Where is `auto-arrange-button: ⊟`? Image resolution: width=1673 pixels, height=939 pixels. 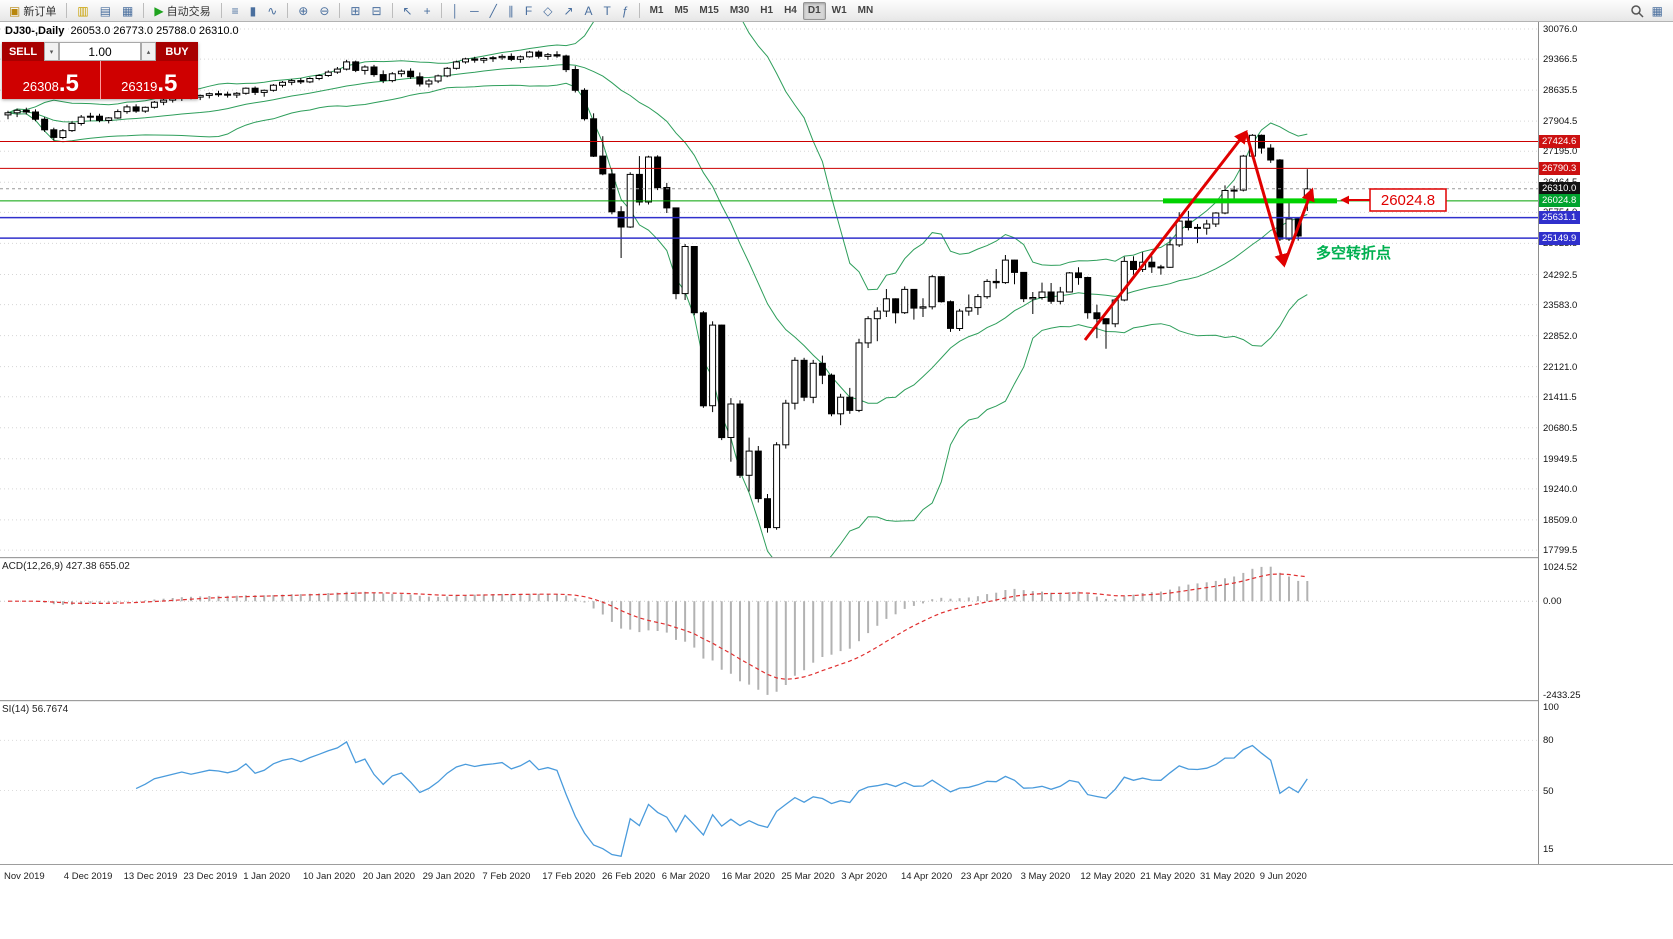 auto-arrange-button: ⊟ is located at coordinates (376, 11).